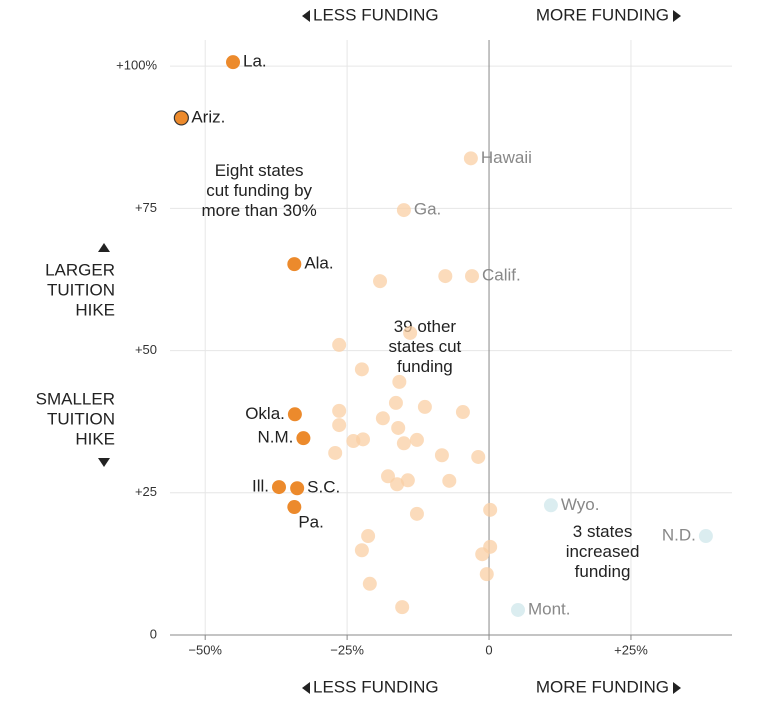 The height and width of the screenshot is (717, 757). What do you see at coordinates (631, 649) in the screenshot?
I see `x-tick-label: +25%` at bounding box center [631, 649].